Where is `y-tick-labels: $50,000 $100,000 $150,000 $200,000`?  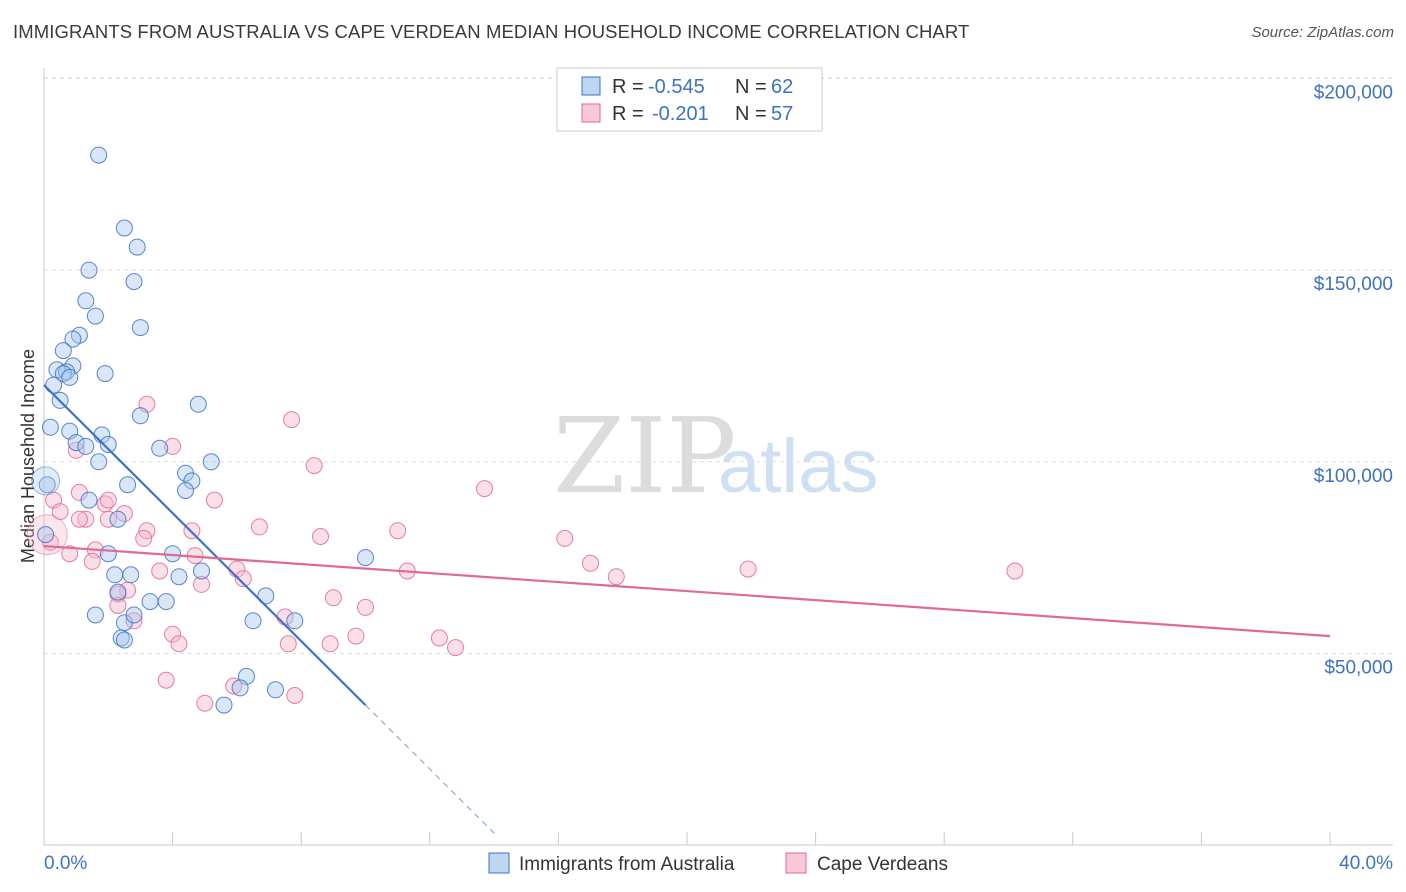
y-tick-labels: $50,000 $100,000 $150,000 $200,000 is located at coordinates (1353, 381).